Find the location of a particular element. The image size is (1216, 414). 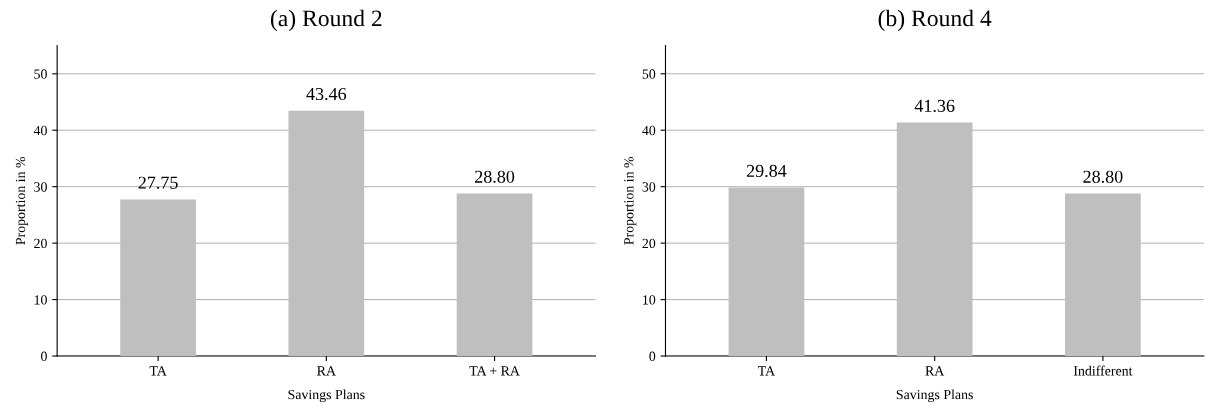

chart-title: (b) Round 4 is located at coordinates (935, 20).